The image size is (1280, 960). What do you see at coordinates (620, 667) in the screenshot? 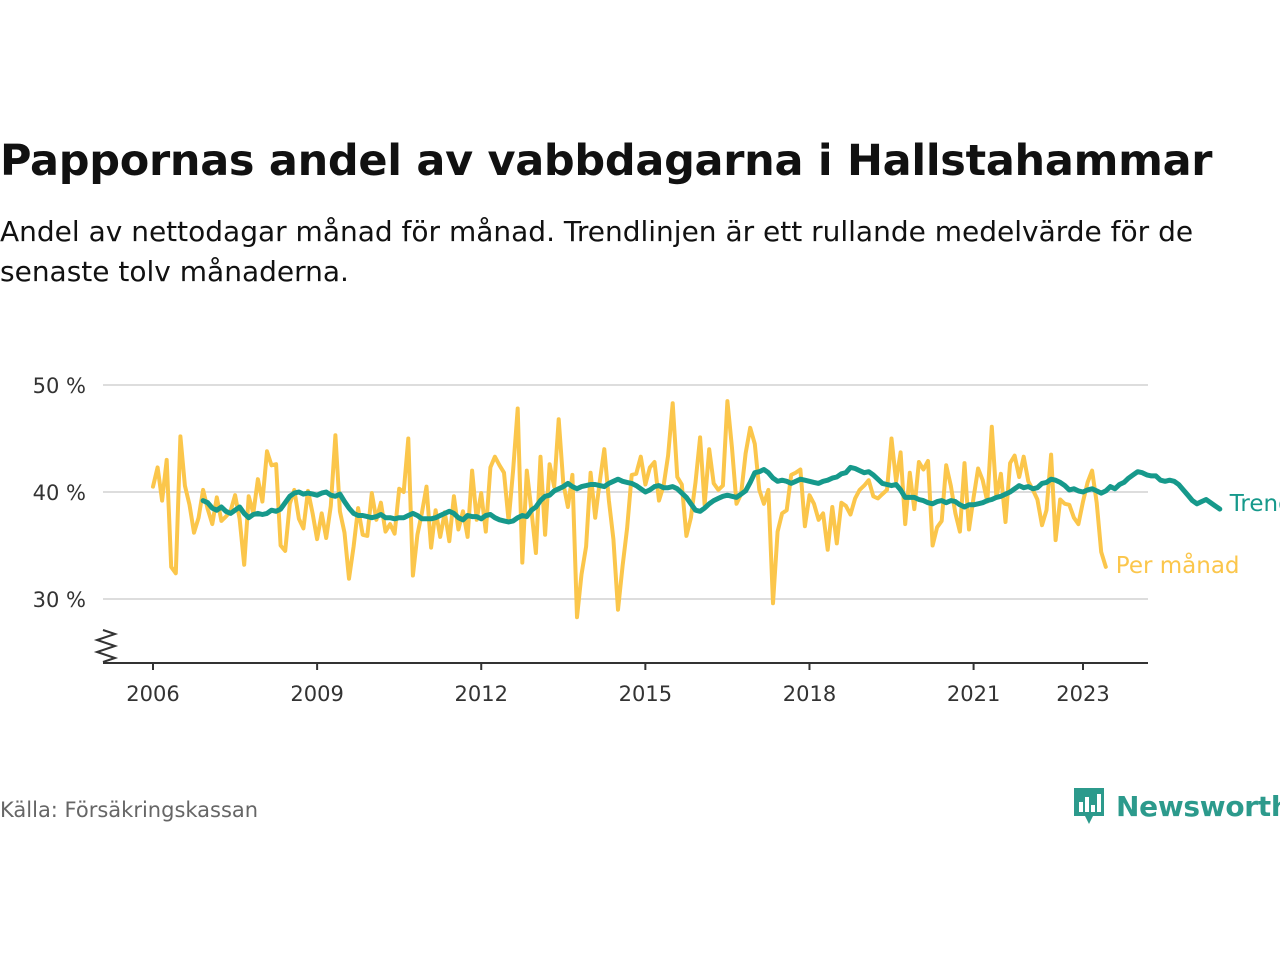
I see `x-axis: 2006 2009 2012 2015 2018 2021 2023` at bounding box center [620, 667].